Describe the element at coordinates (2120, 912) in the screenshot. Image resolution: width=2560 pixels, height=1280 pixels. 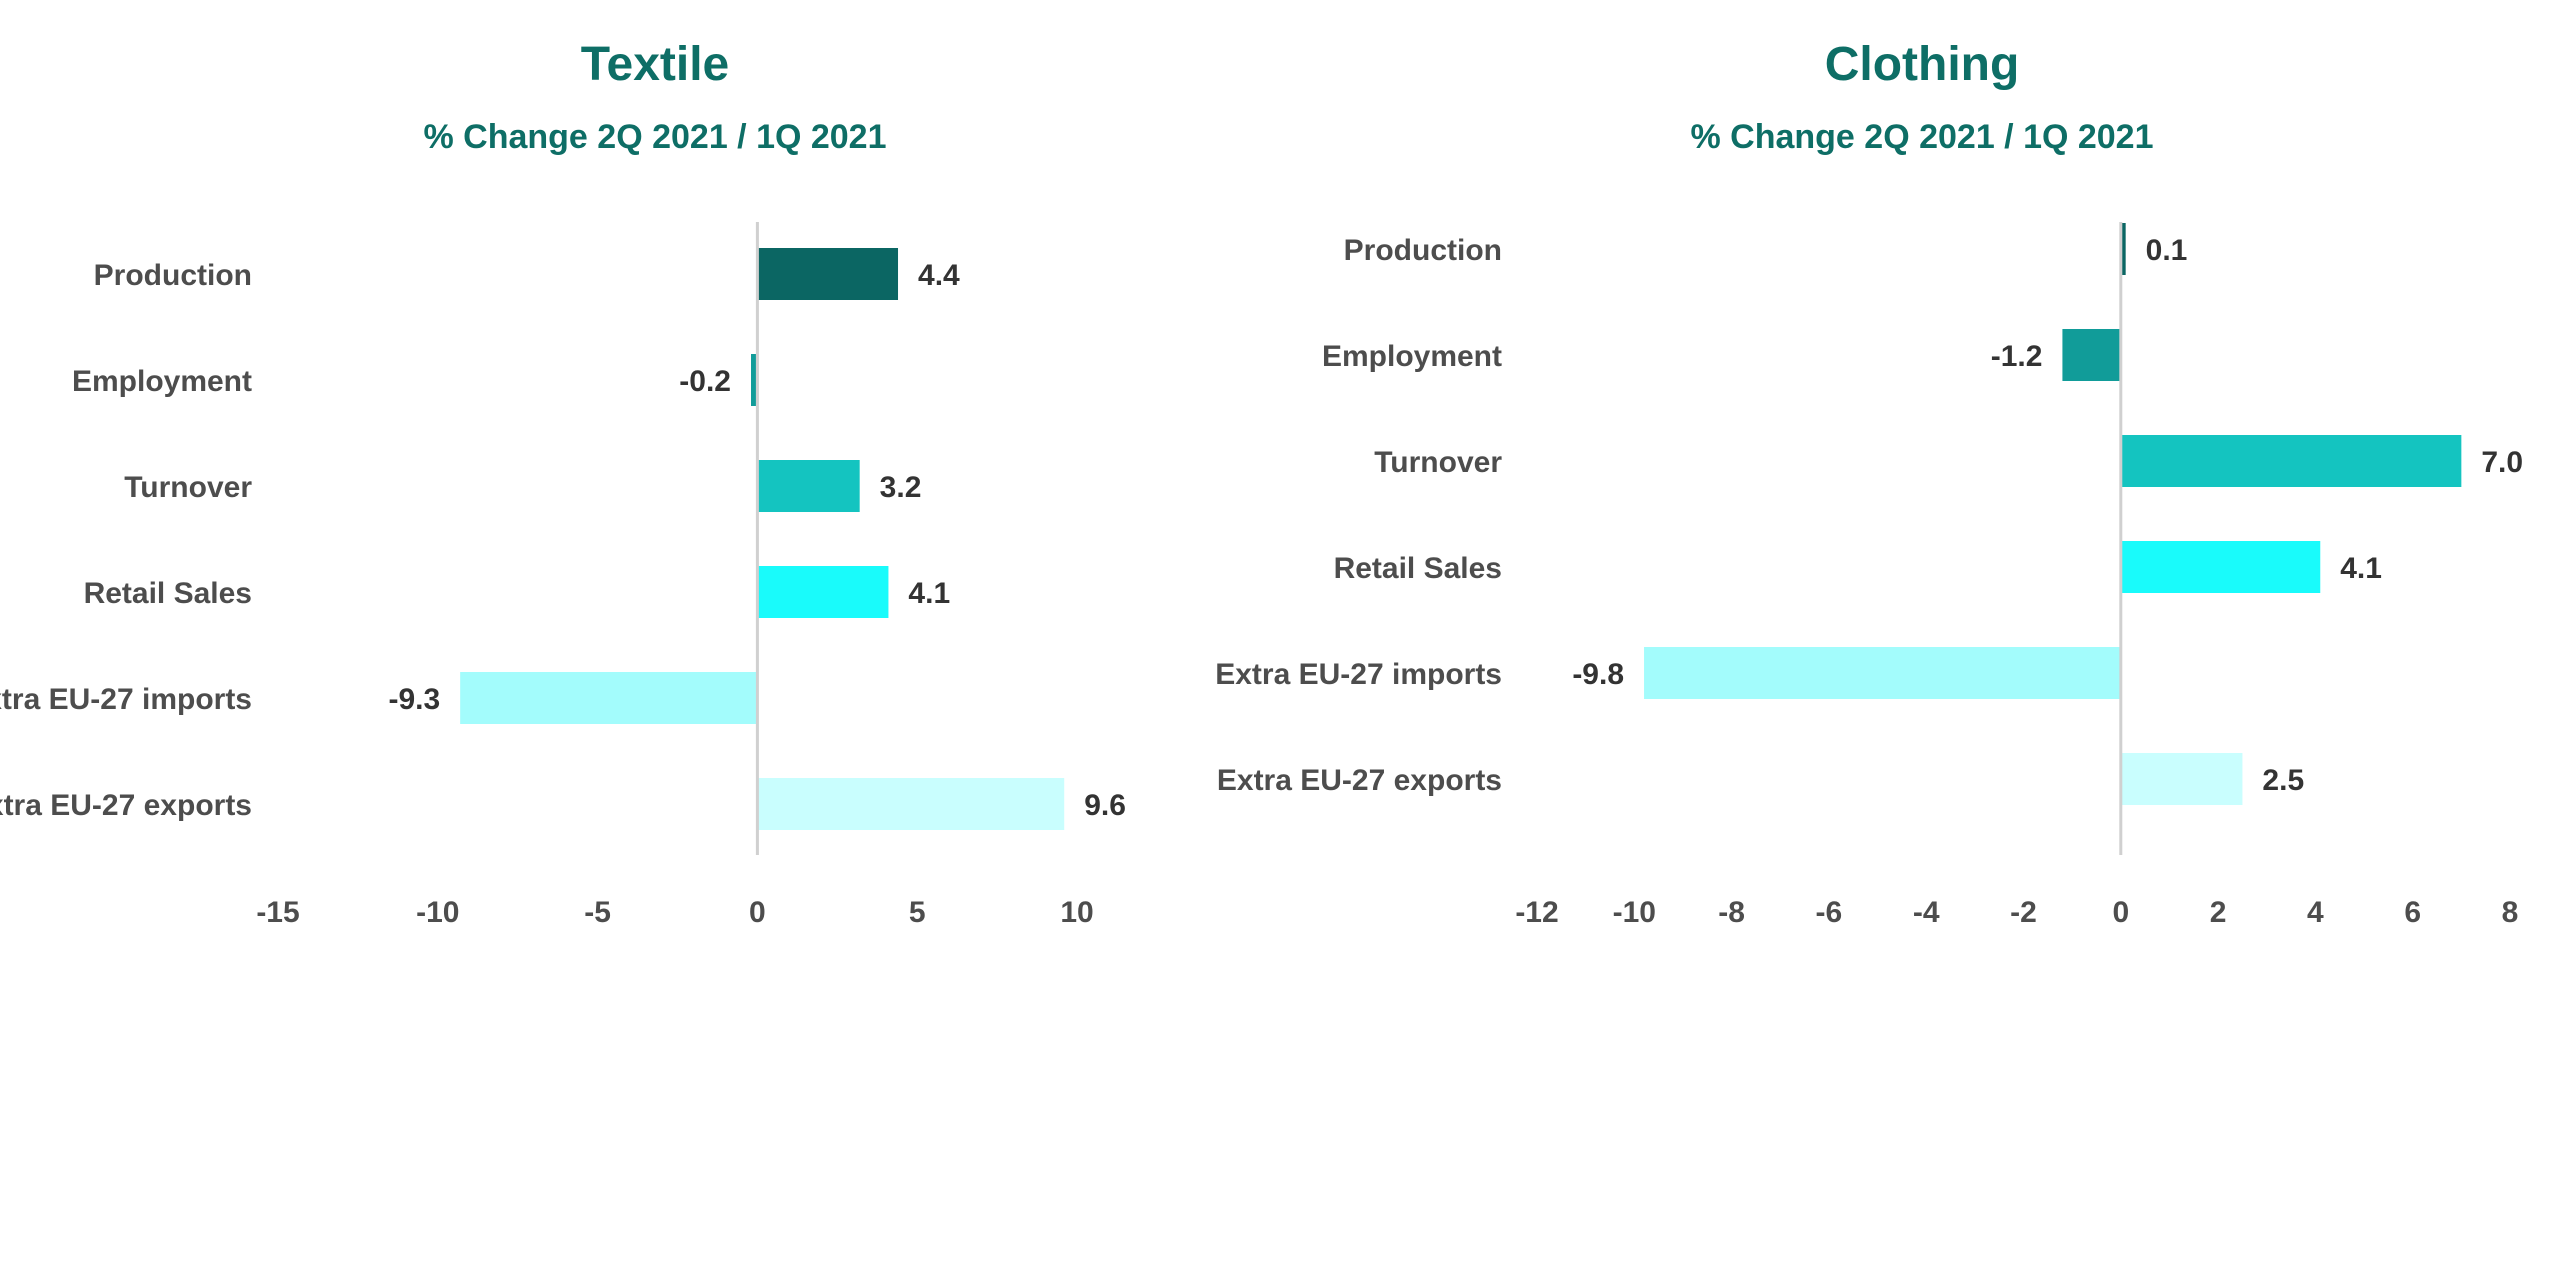
I see `clothing-tick-label: 0` at that location.